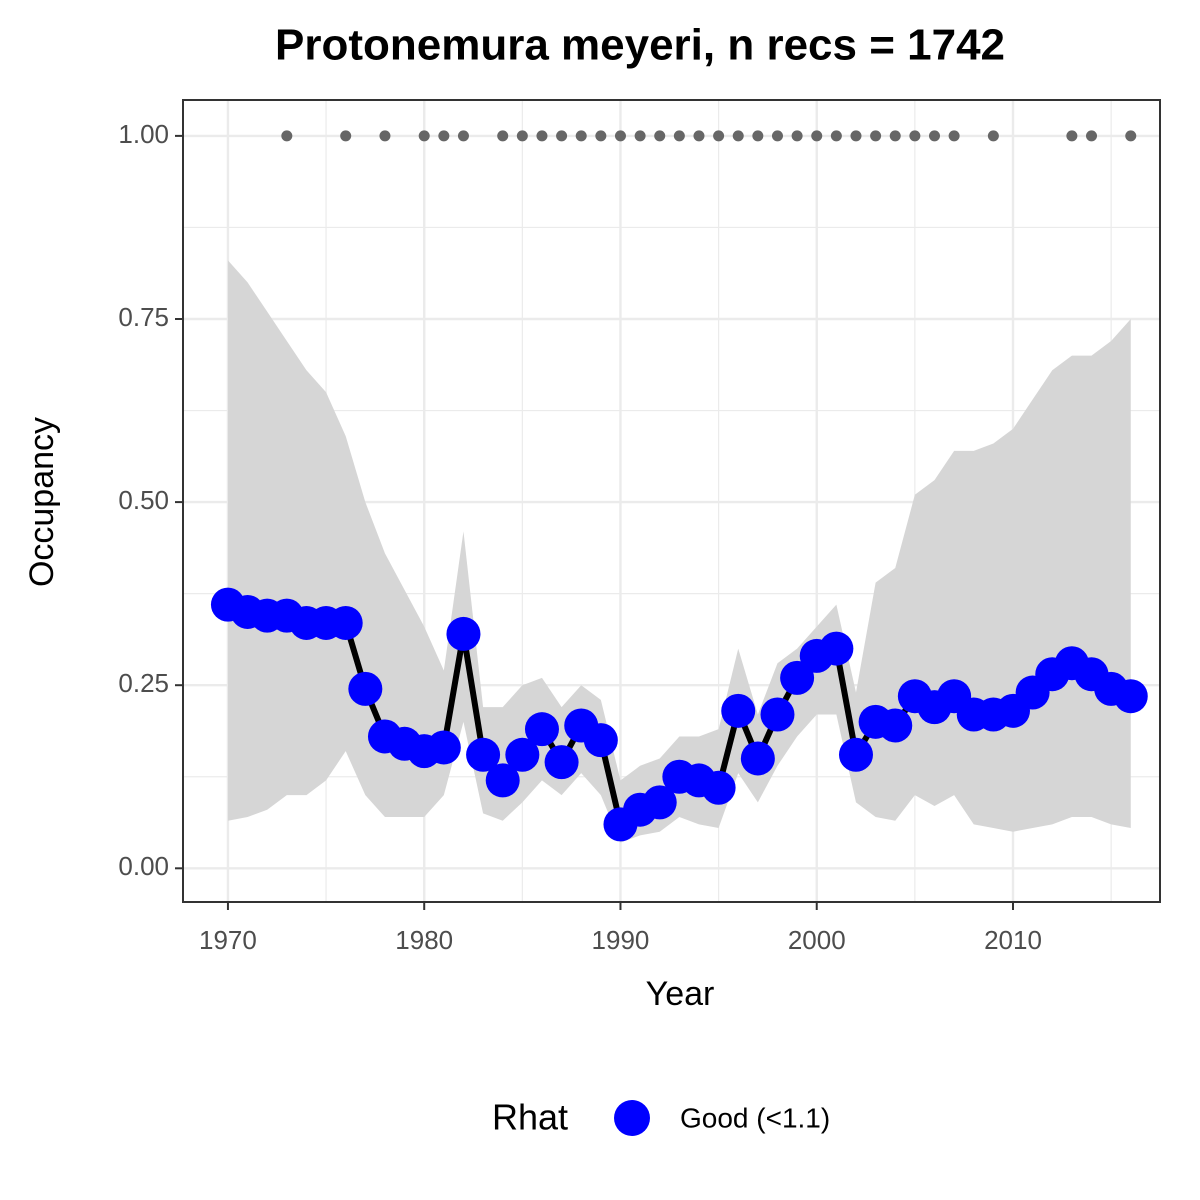  What do you see at coordinates (755, 1117) in the screenshot?
I see `legend-label: Good (<1.1)` at bounding box center [755, 1117].